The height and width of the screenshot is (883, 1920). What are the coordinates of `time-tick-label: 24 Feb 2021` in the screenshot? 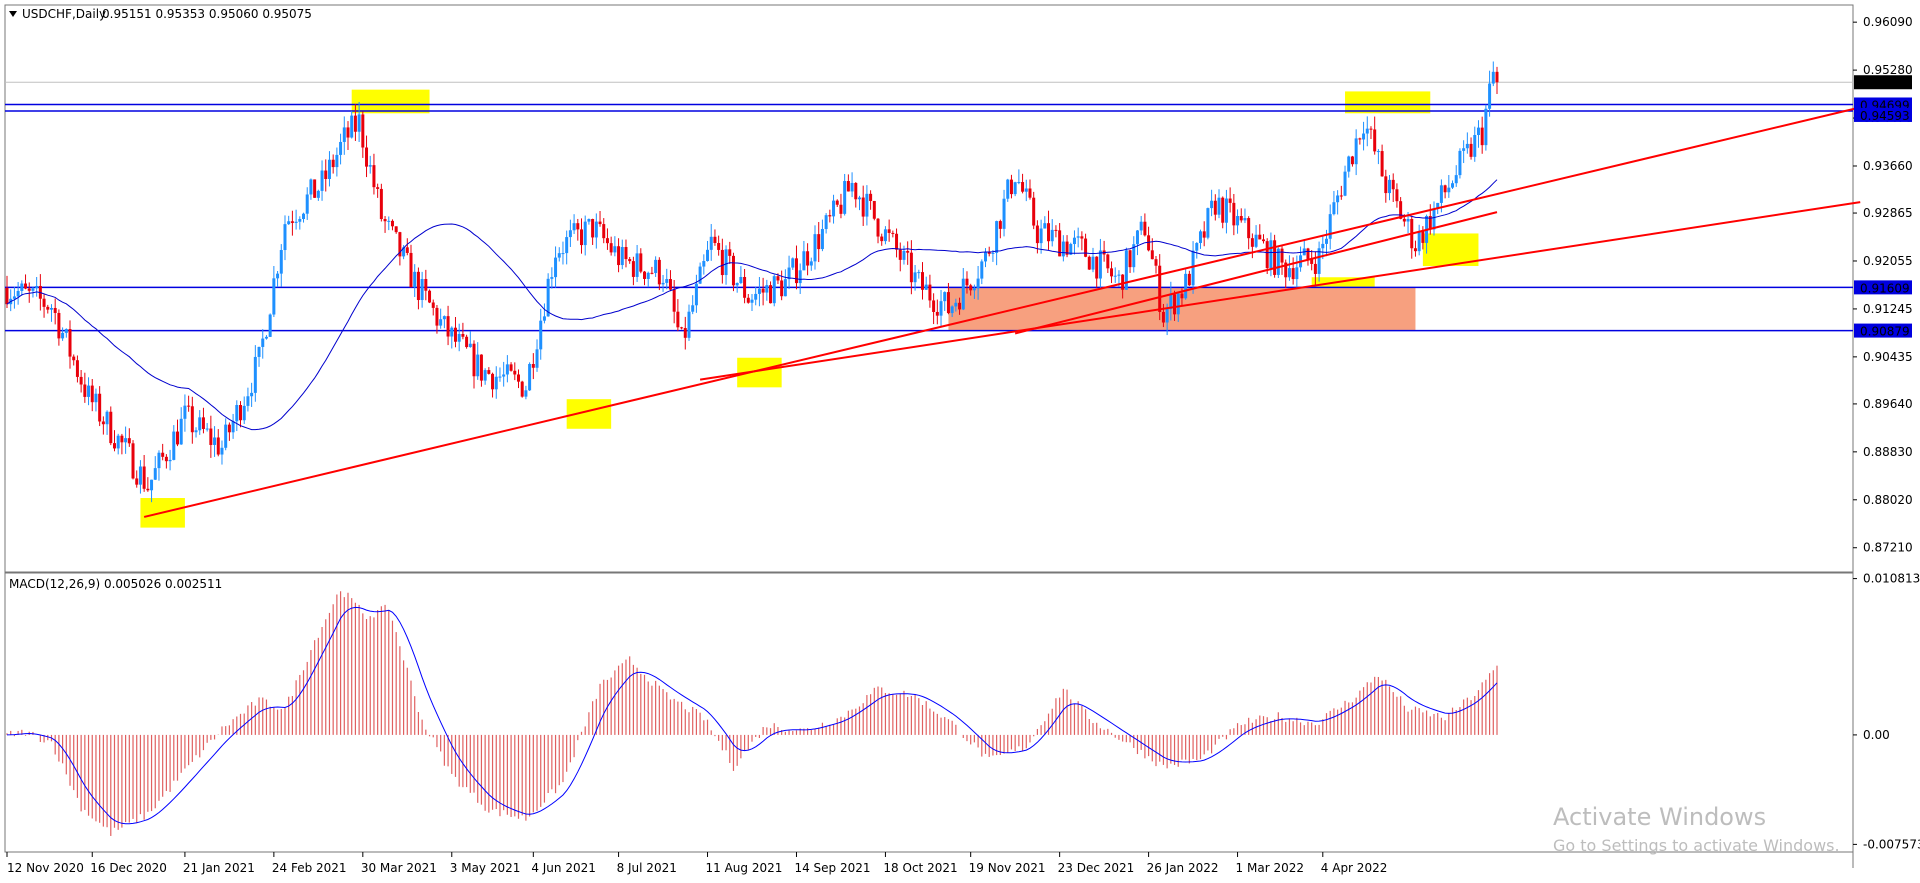 It's located at (309, 868).